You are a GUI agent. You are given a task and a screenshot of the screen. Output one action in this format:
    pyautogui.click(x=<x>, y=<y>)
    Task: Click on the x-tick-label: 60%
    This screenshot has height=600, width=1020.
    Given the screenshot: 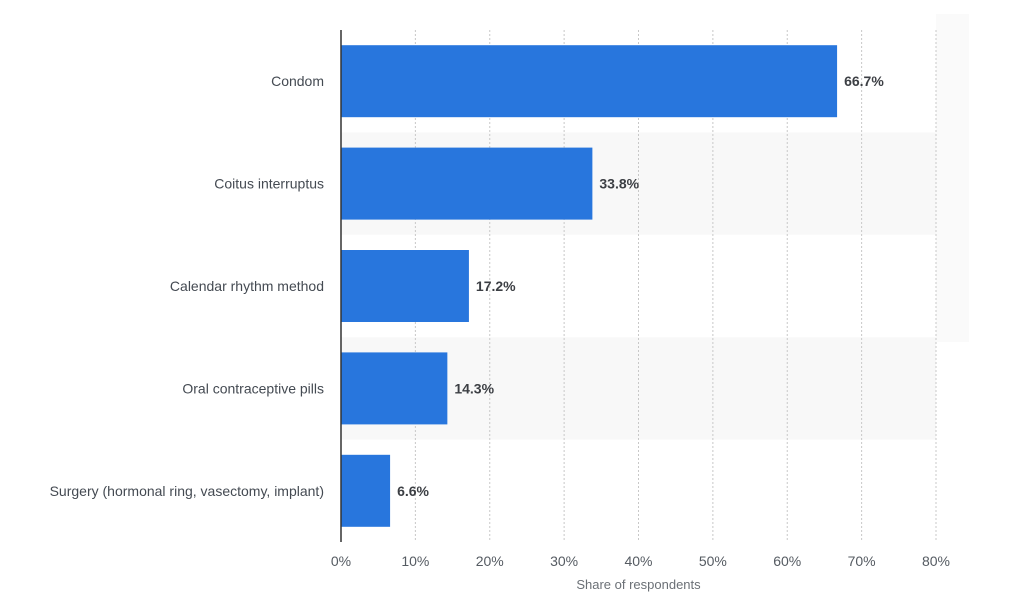 What is the action you would take?
    pyautogui.click(x=787, y=561)
    